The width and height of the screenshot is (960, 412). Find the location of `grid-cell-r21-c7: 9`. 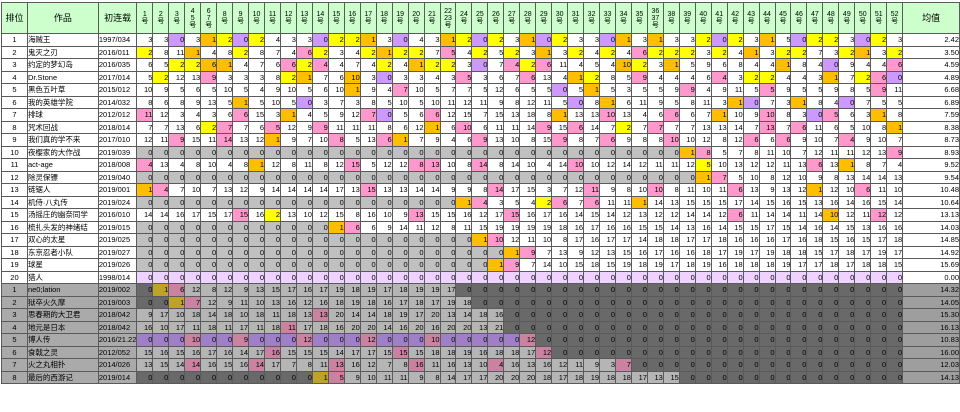

grid-cell-r21-c7: 9 is located at coordinates (241, 290).